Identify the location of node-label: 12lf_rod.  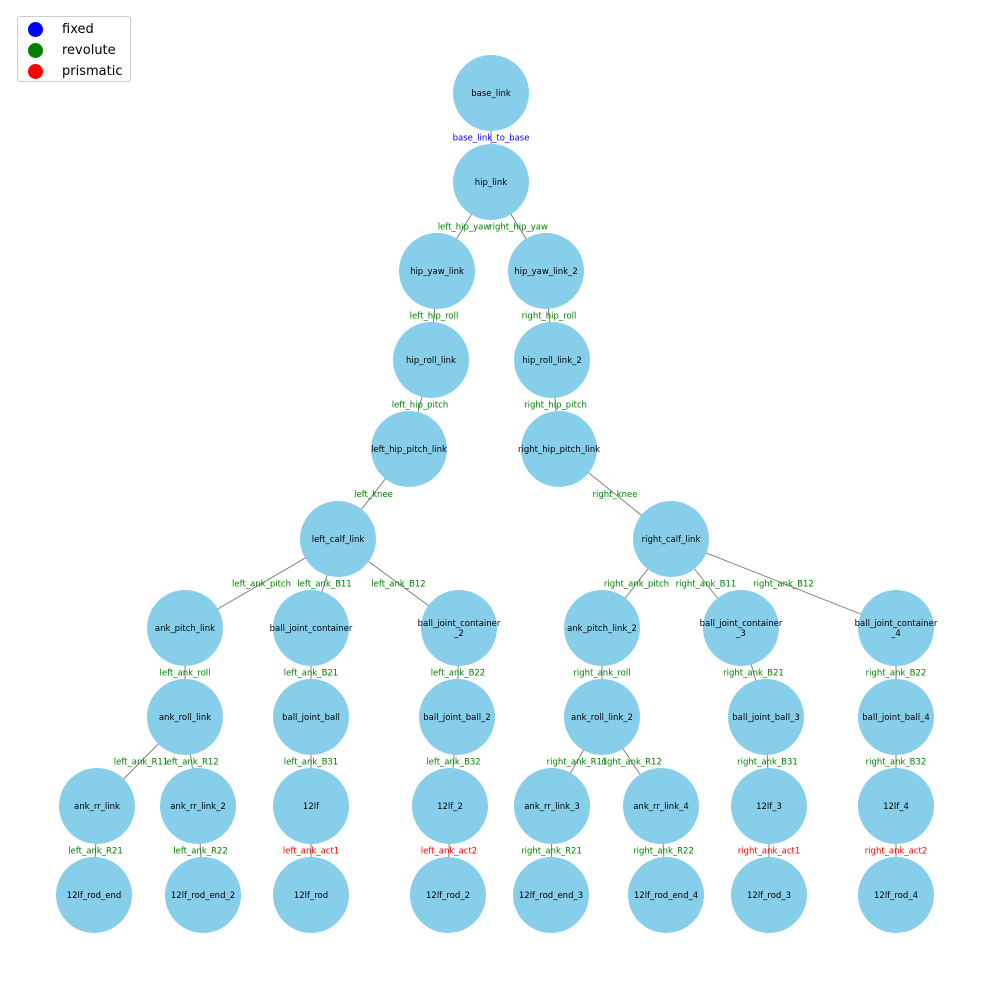
(311, 896).